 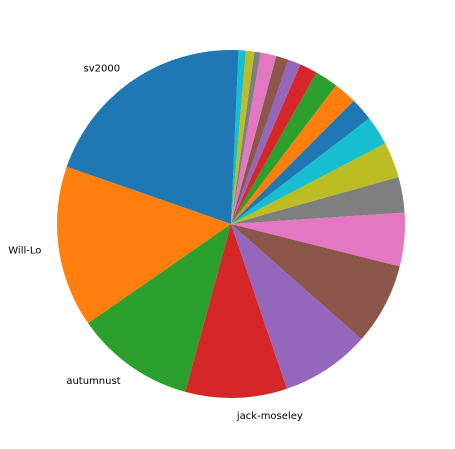 What do you see at coordinates (24, 251) in the screenshot?
I see `slice-label: Will-Lo` at bounding box center [24, 251].